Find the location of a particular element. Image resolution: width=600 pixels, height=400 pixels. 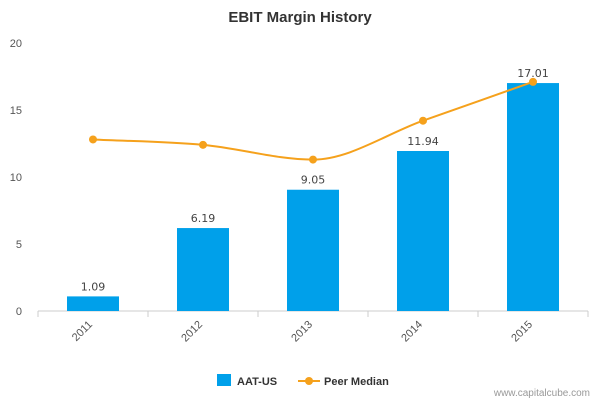

legend-item-bar: AAT-US is located at coordinates (247, 381).